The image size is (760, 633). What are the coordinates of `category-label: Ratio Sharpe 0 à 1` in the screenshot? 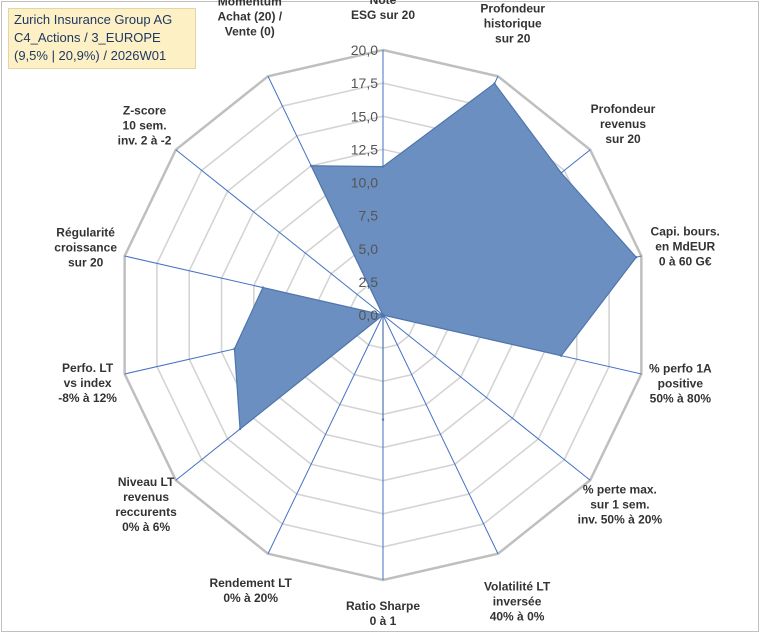 It's located at (383, 613).